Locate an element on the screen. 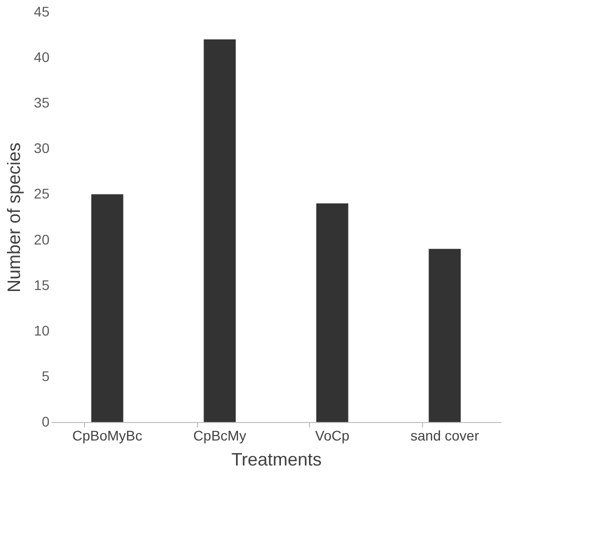 The width and height of the screenshot is (614, 537). y-tick-label: 30 is located at coordinates (42, 148).